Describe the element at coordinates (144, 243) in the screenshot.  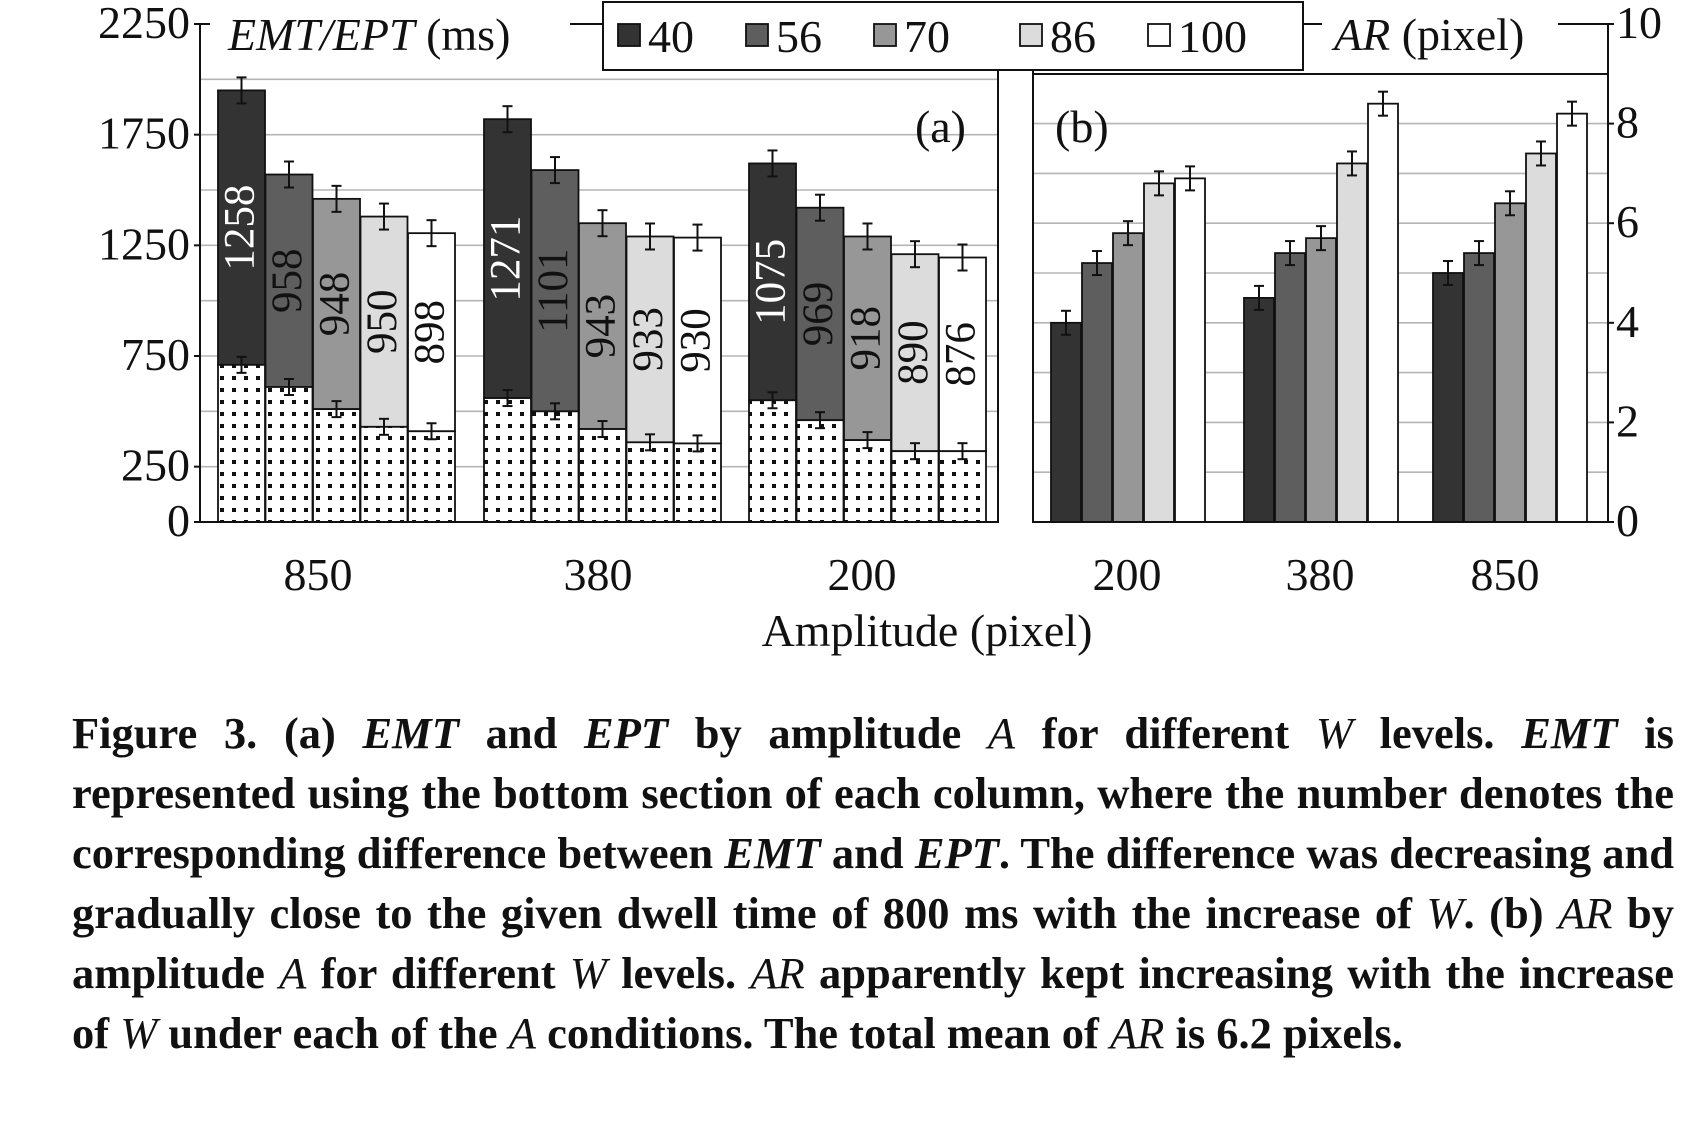
I see `y-tick-label-a: 1250` at that location.